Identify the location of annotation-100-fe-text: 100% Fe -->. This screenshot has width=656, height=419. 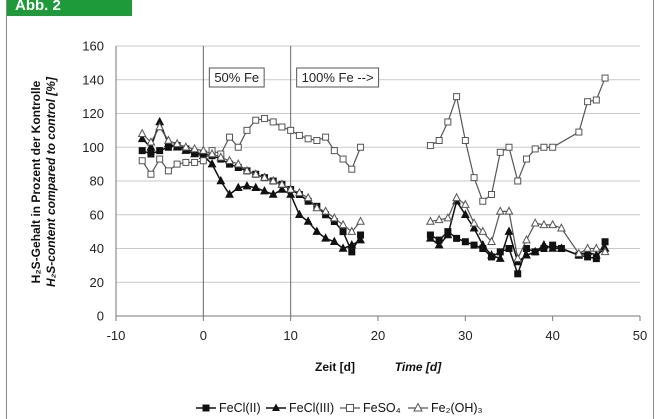
(338, 77).